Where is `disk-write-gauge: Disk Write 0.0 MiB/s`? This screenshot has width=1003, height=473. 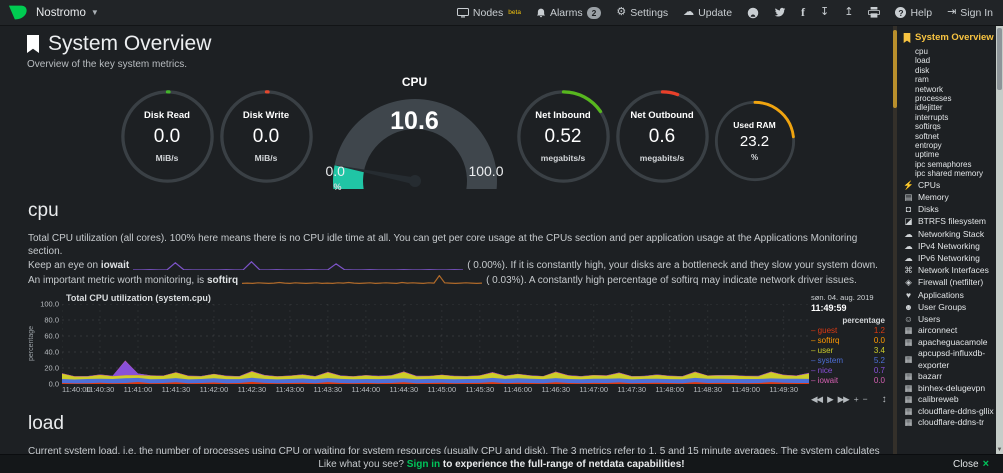
disk-write-gauge: Disk Write 0.0 MiB/s is located at coordinates (266, 136).